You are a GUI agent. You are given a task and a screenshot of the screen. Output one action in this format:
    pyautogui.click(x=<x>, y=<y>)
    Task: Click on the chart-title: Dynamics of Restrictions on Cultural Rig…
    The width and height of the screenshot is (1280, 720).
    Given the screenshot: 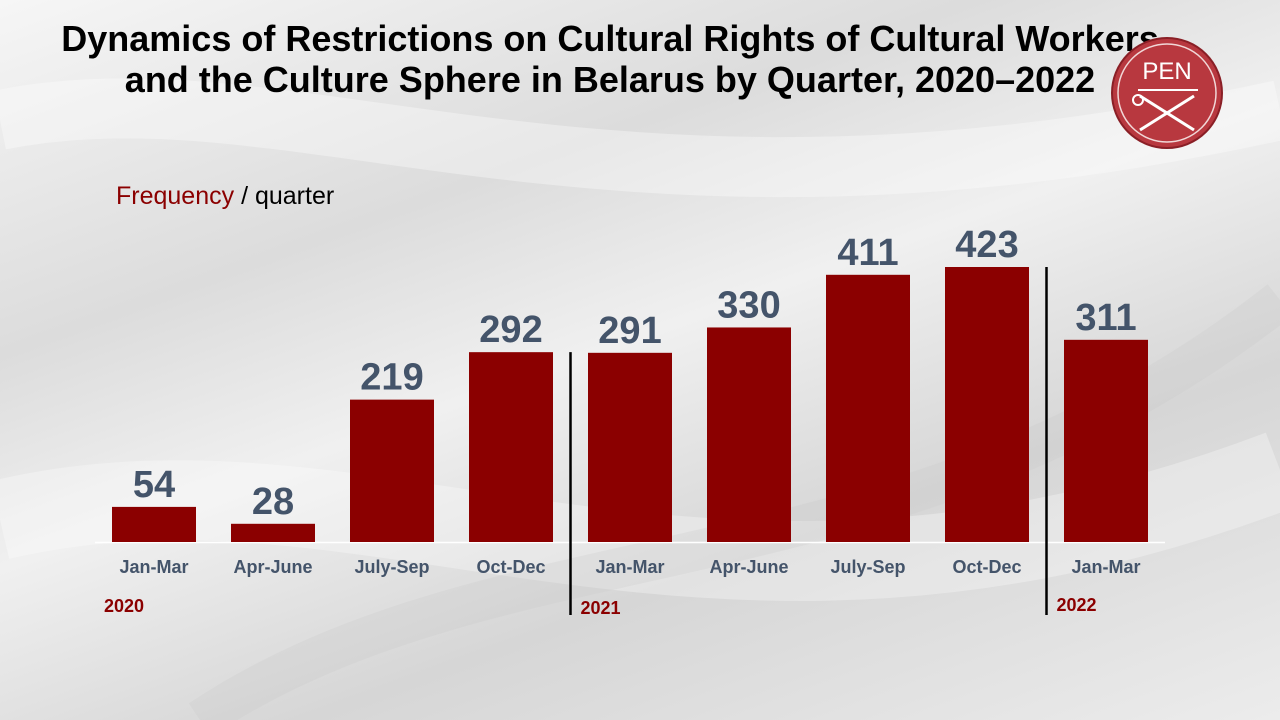 What is the action you would take?
    pyautogui.click(x=610, y=59)
    